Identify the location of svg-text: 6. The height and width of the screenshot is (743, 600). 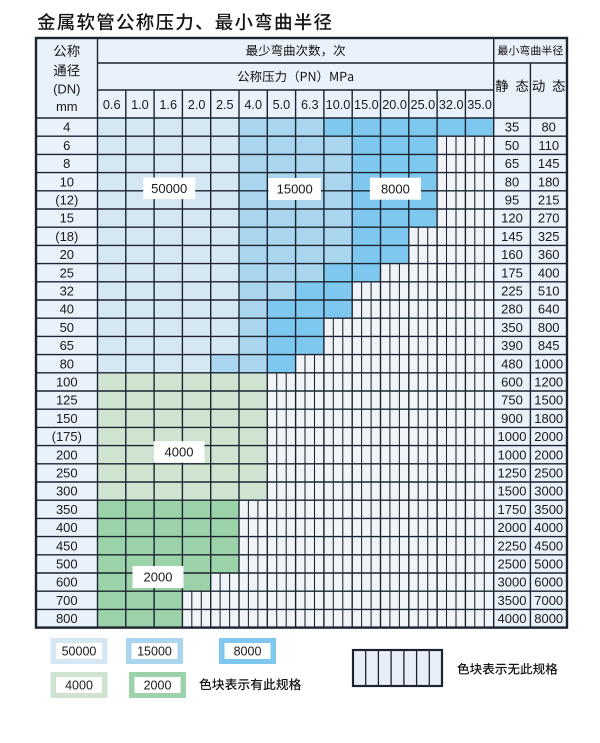
(66, 145).